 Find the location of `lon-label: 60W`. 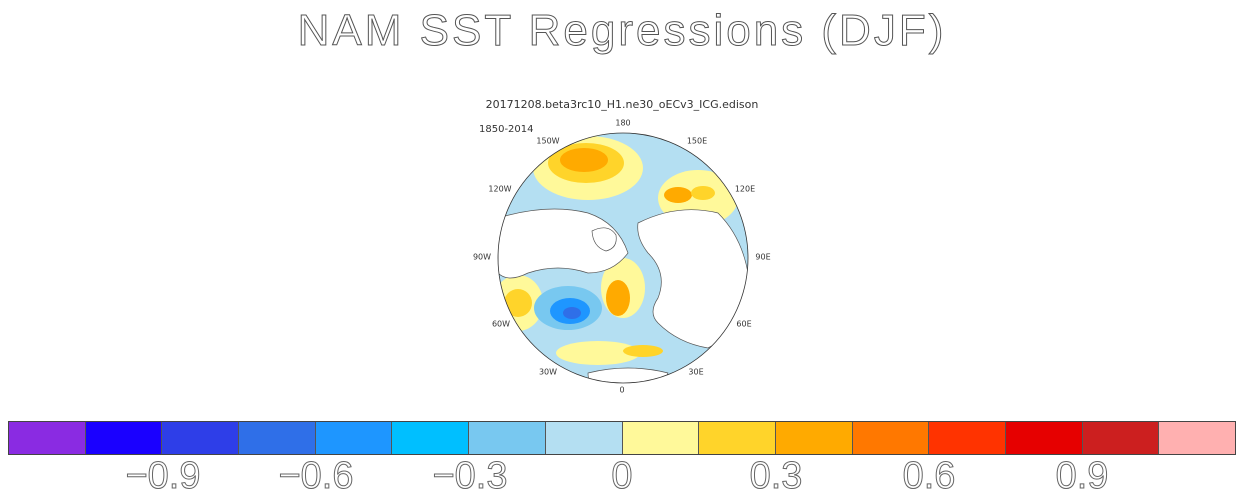

lon-label: 60W is located at coordinates (501, 324).